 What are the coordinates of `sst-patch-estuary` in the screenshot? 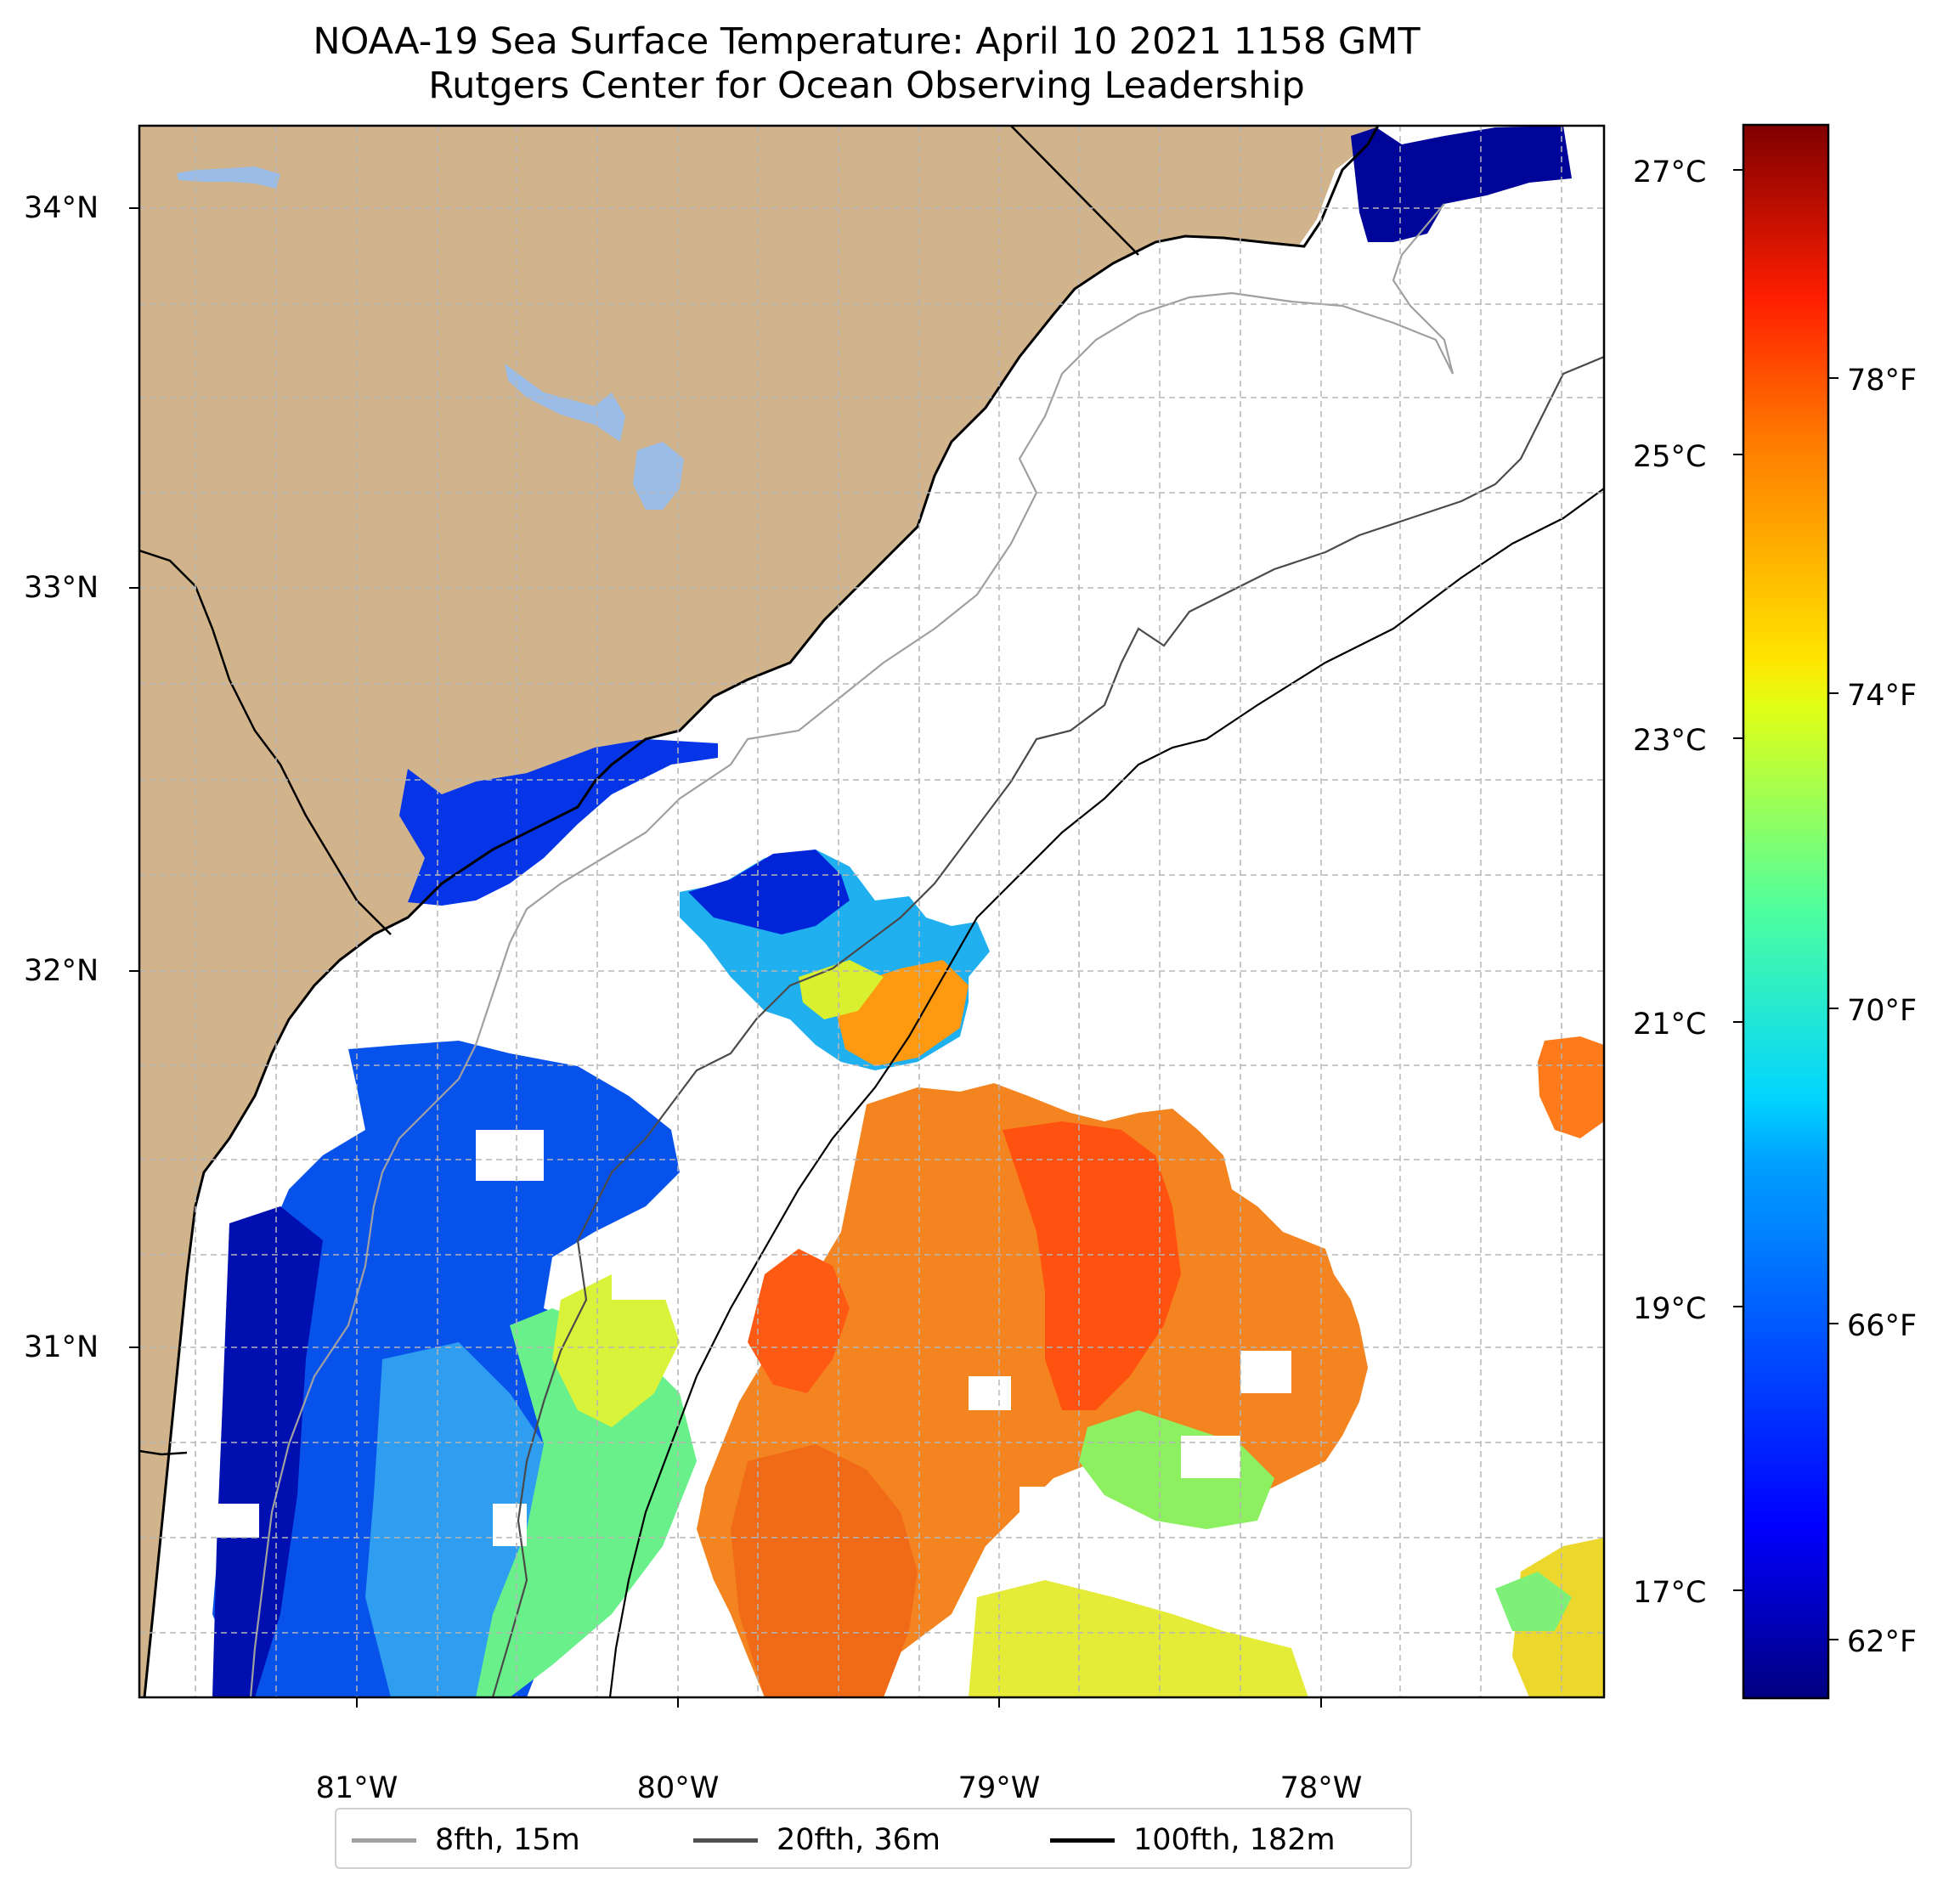 It's located at (559, 823).